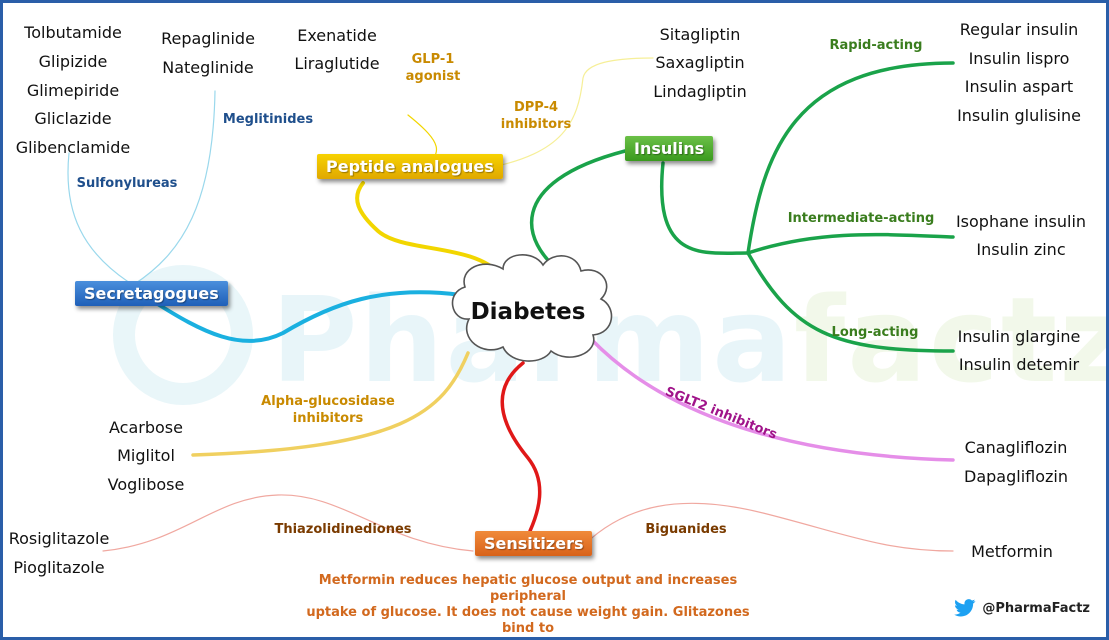 This screenshot has height=640, width=1109. Describe the element at coordinates (850, 302) in the screenshot. I see `long-acting-branch-line` at that location.